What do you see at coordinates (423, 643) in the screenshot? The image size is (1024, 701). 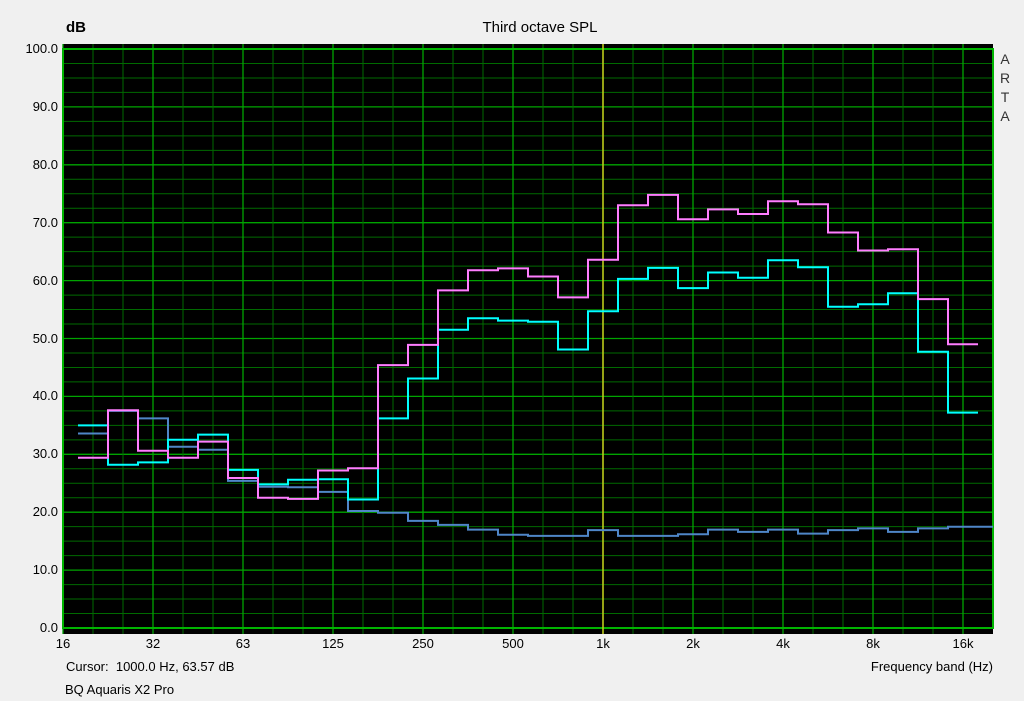 I see `x-tick-label: 250` at bounding box center [423, 643].